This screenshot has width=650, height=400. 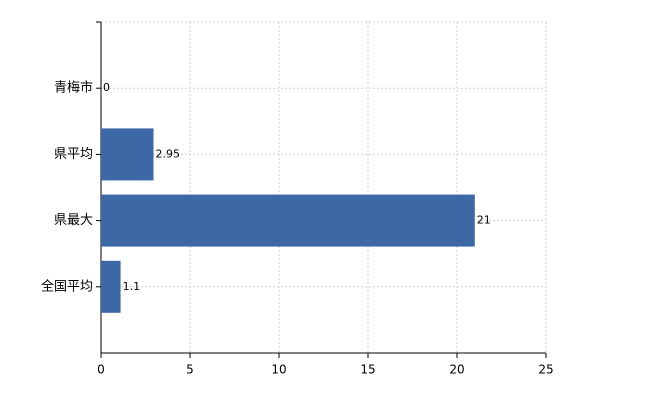 I want to click on y-tick-label: 県最大, so click(x=73, y=220).